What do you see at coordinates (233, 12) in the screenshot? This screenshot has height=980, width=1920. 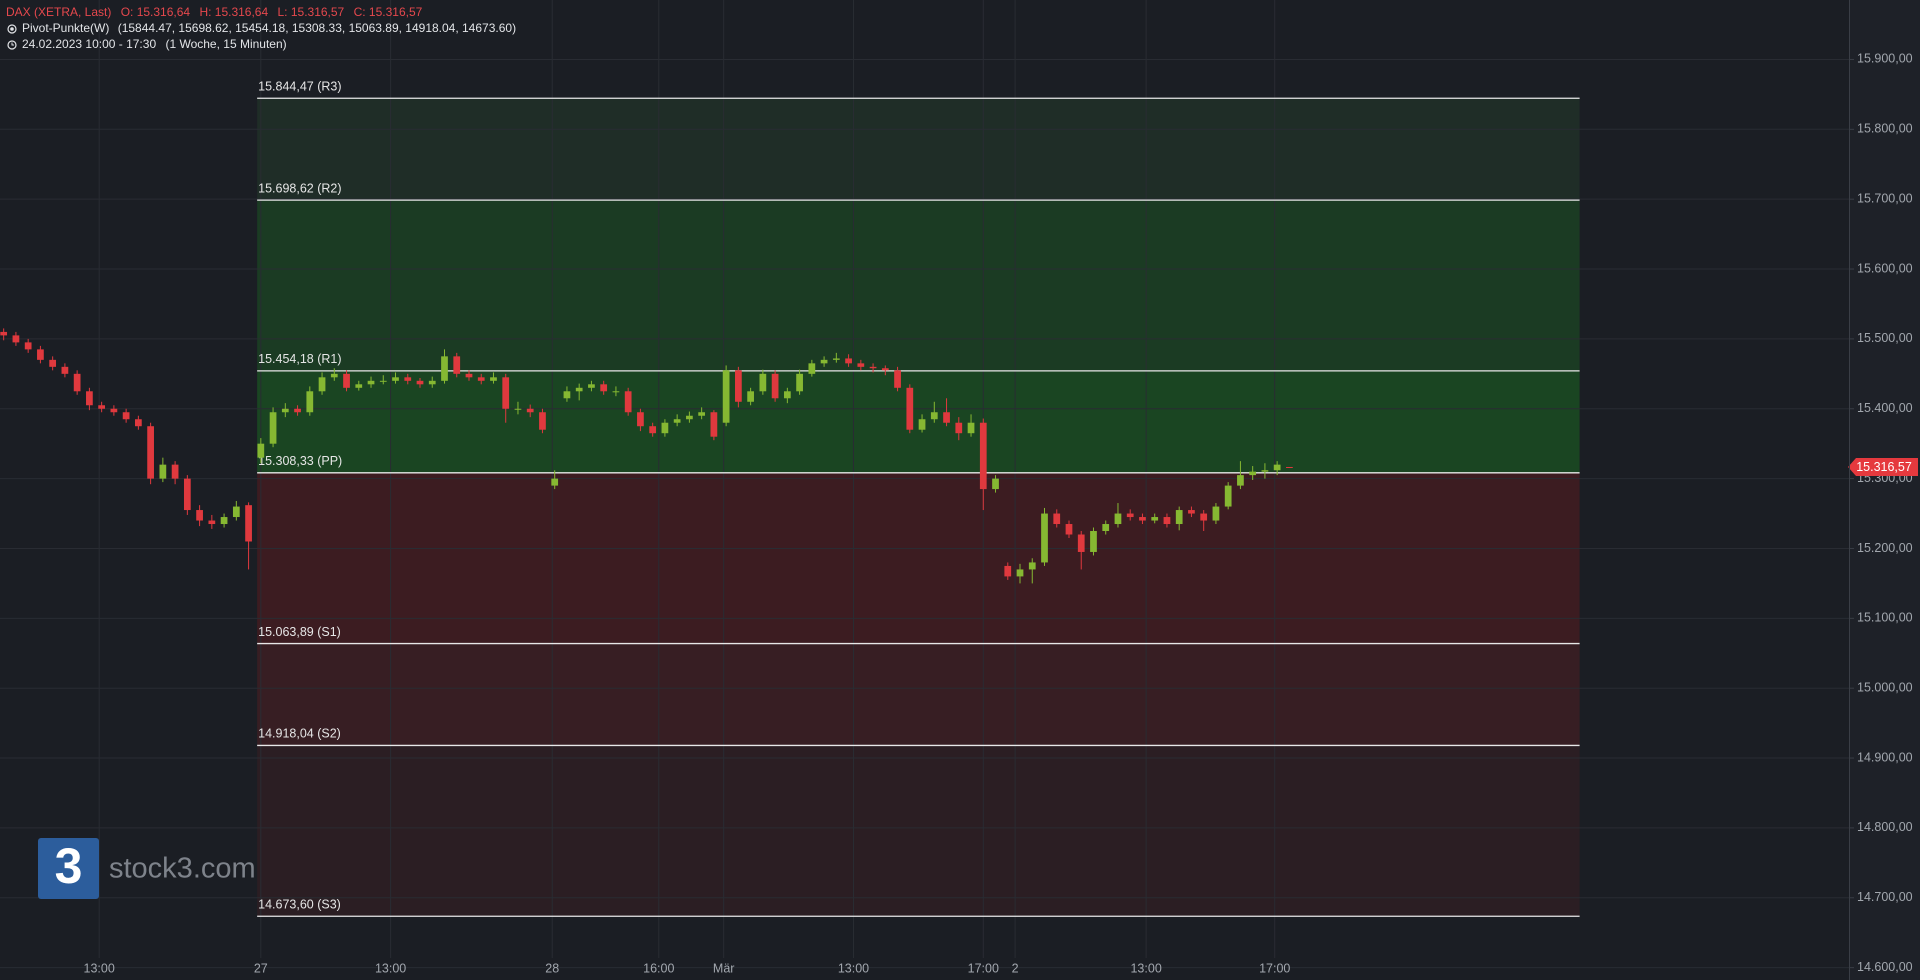 I see `ohlc-label: H: 15.316,64` at bounding box center [233, 12].